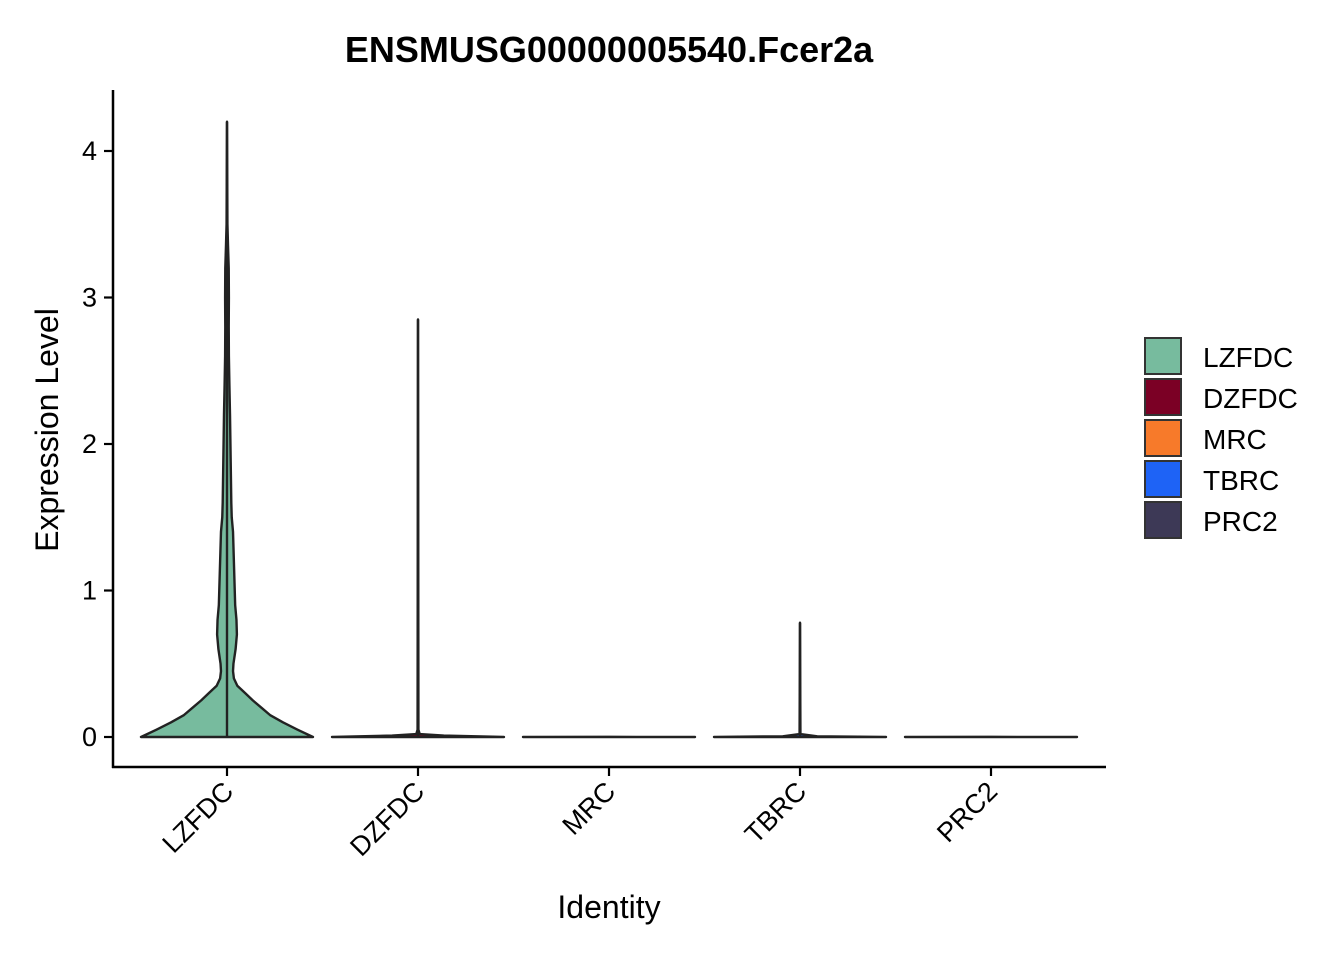 The height and width of the screenshot is (960, 1344). Describe the element at coordinates (89, 591) in the screenshot. I see `y-tick-label: 1` at that location.